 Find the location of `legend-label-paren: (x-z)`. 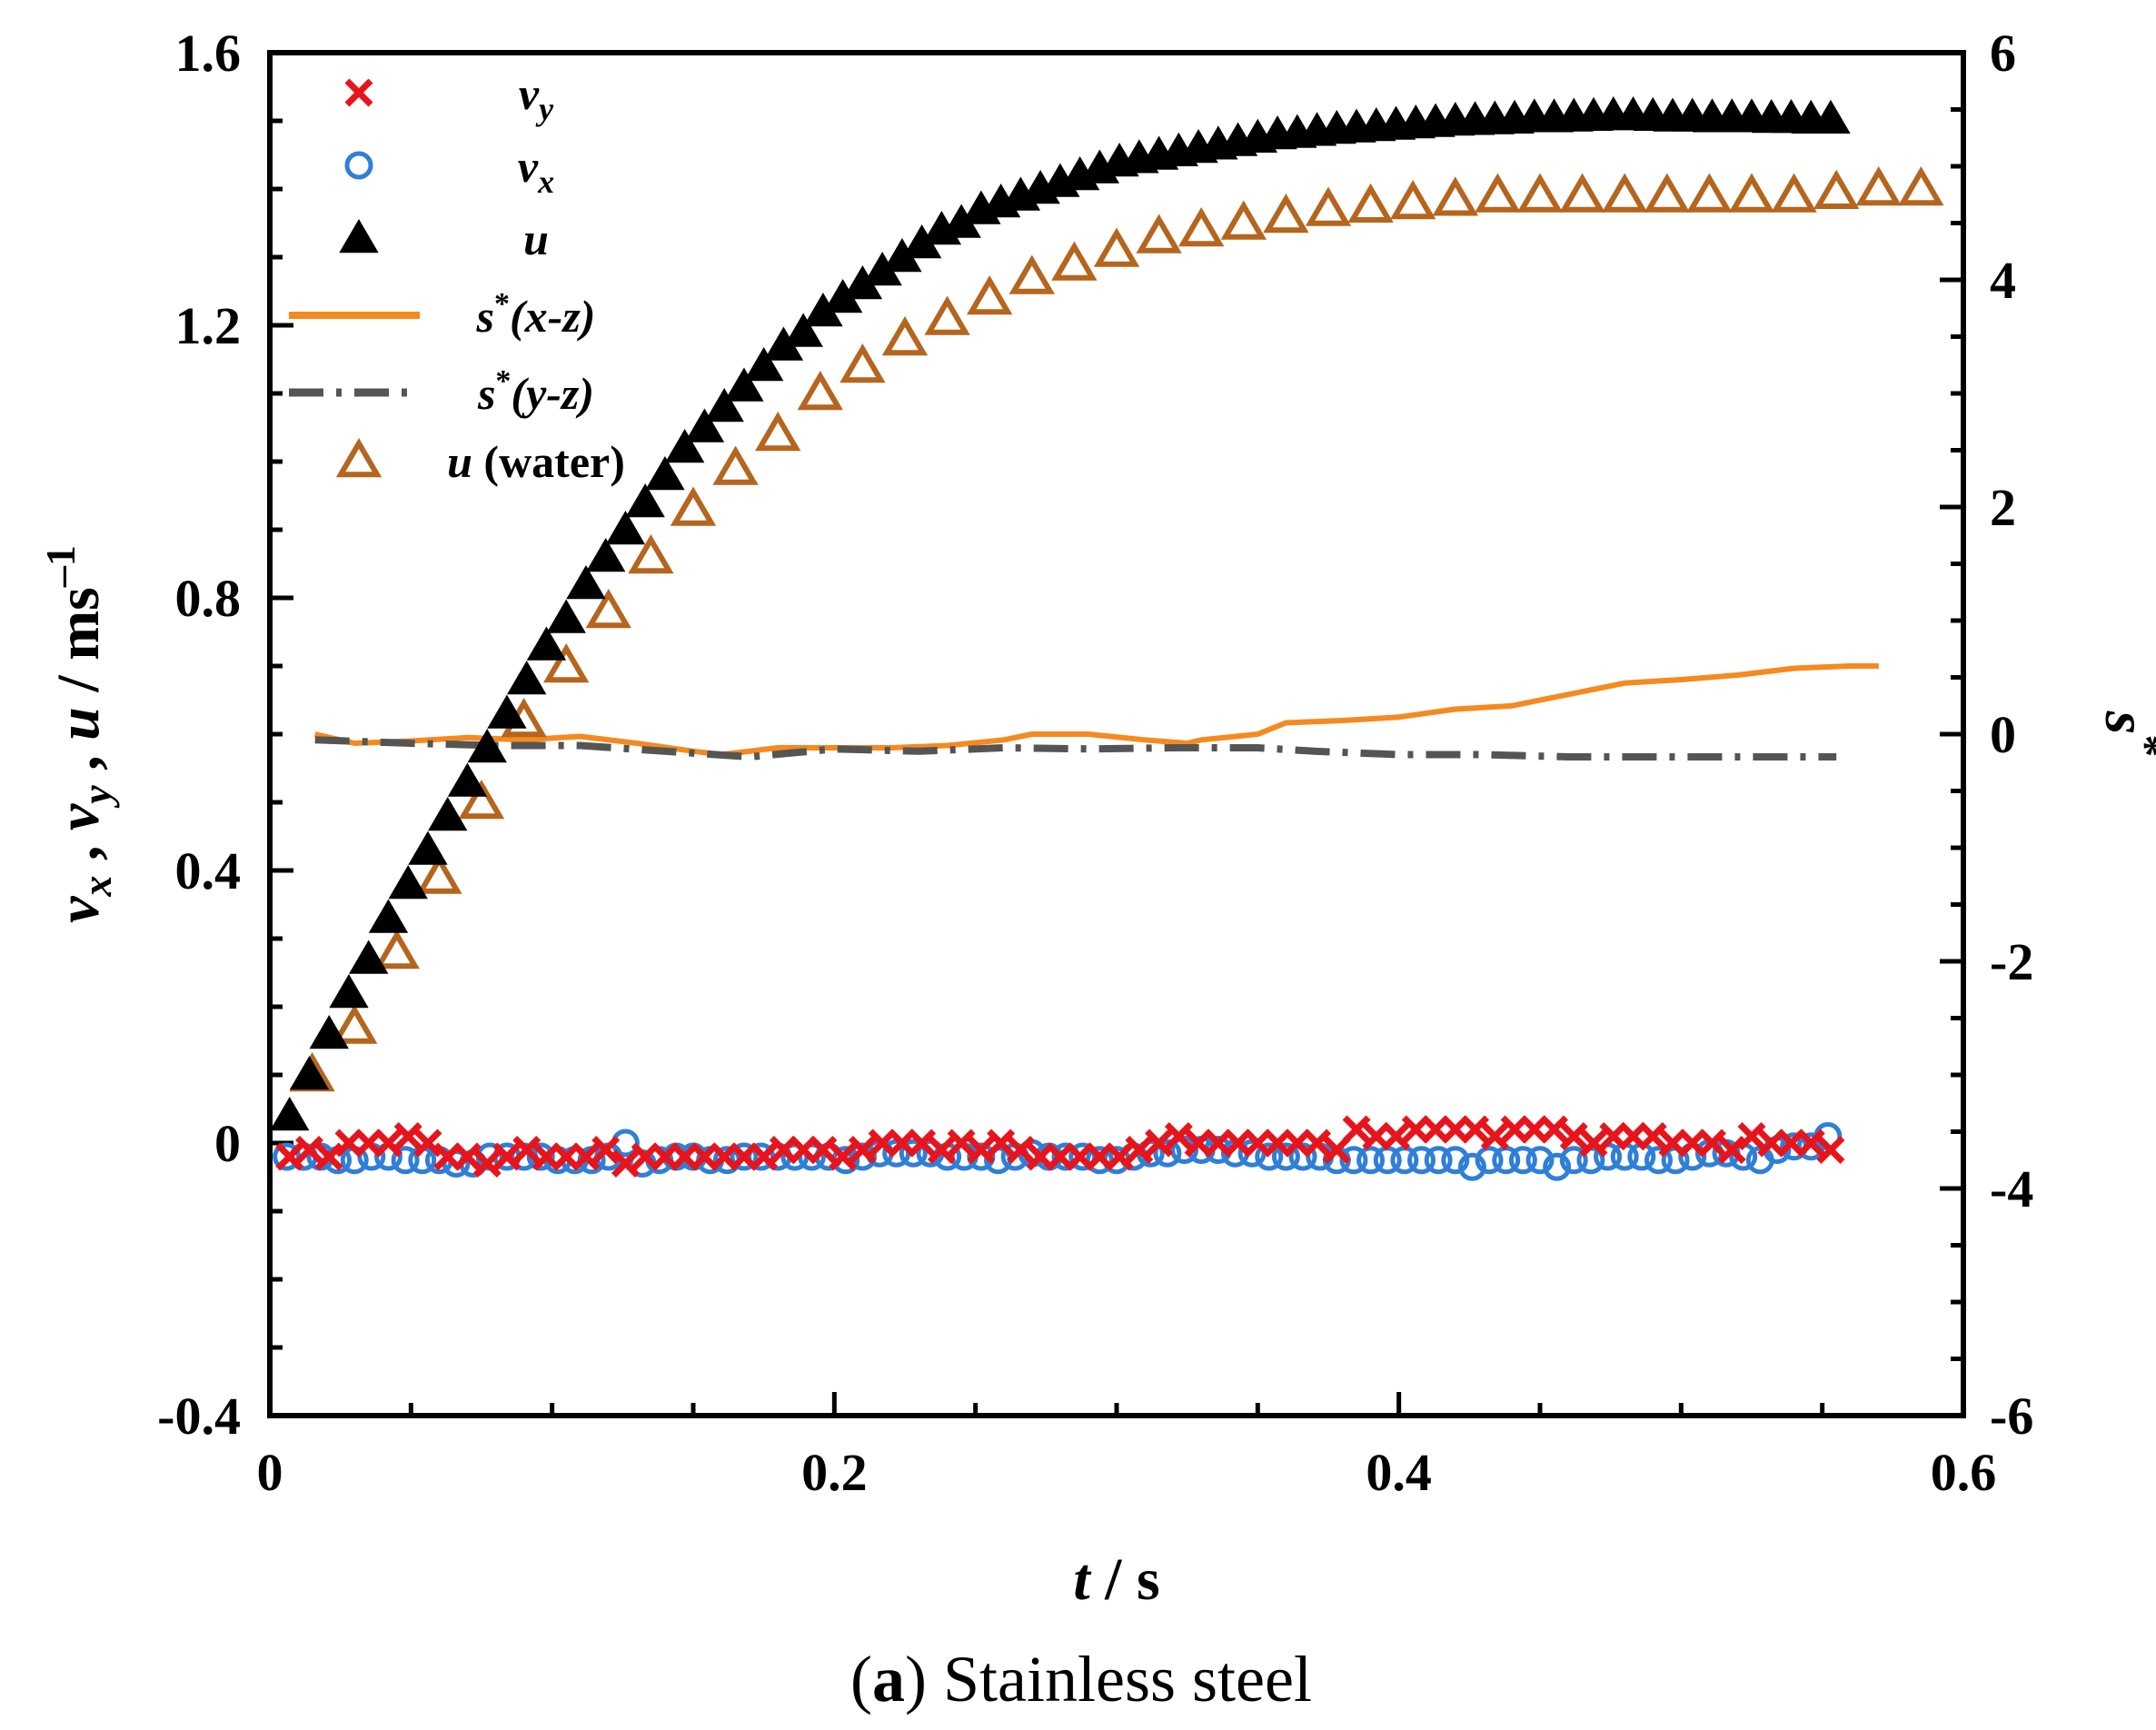

legend-label-paren: (x-z) is located at coordinates (552, 316).